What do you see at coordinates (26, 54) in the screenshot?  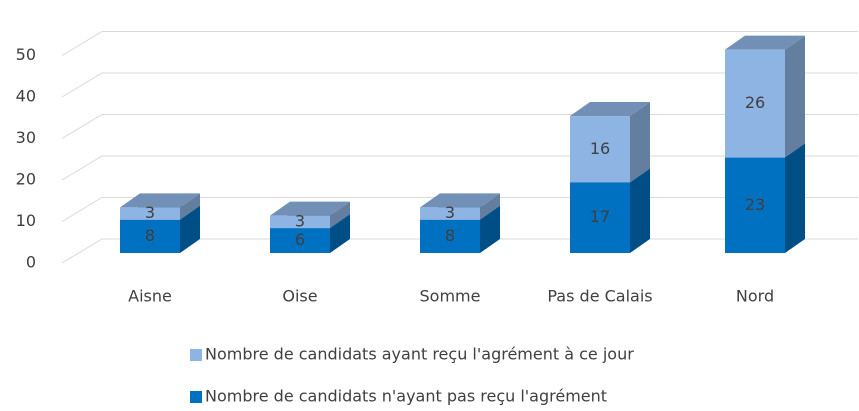 I see `y-tick-label: 50` at bounding box center [26, 54].